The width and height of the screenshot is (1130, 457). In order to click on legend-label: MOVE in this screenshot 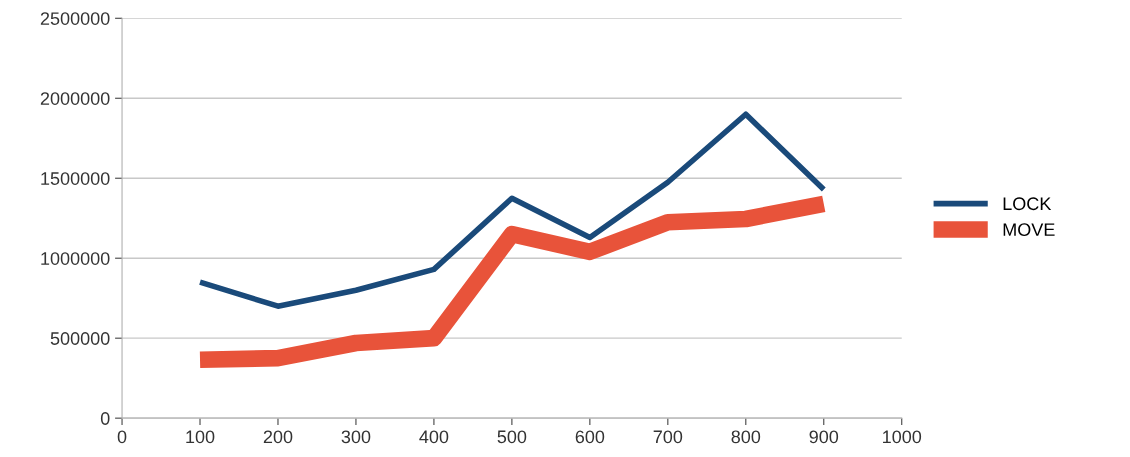, I will do `click(1029, 229)`.